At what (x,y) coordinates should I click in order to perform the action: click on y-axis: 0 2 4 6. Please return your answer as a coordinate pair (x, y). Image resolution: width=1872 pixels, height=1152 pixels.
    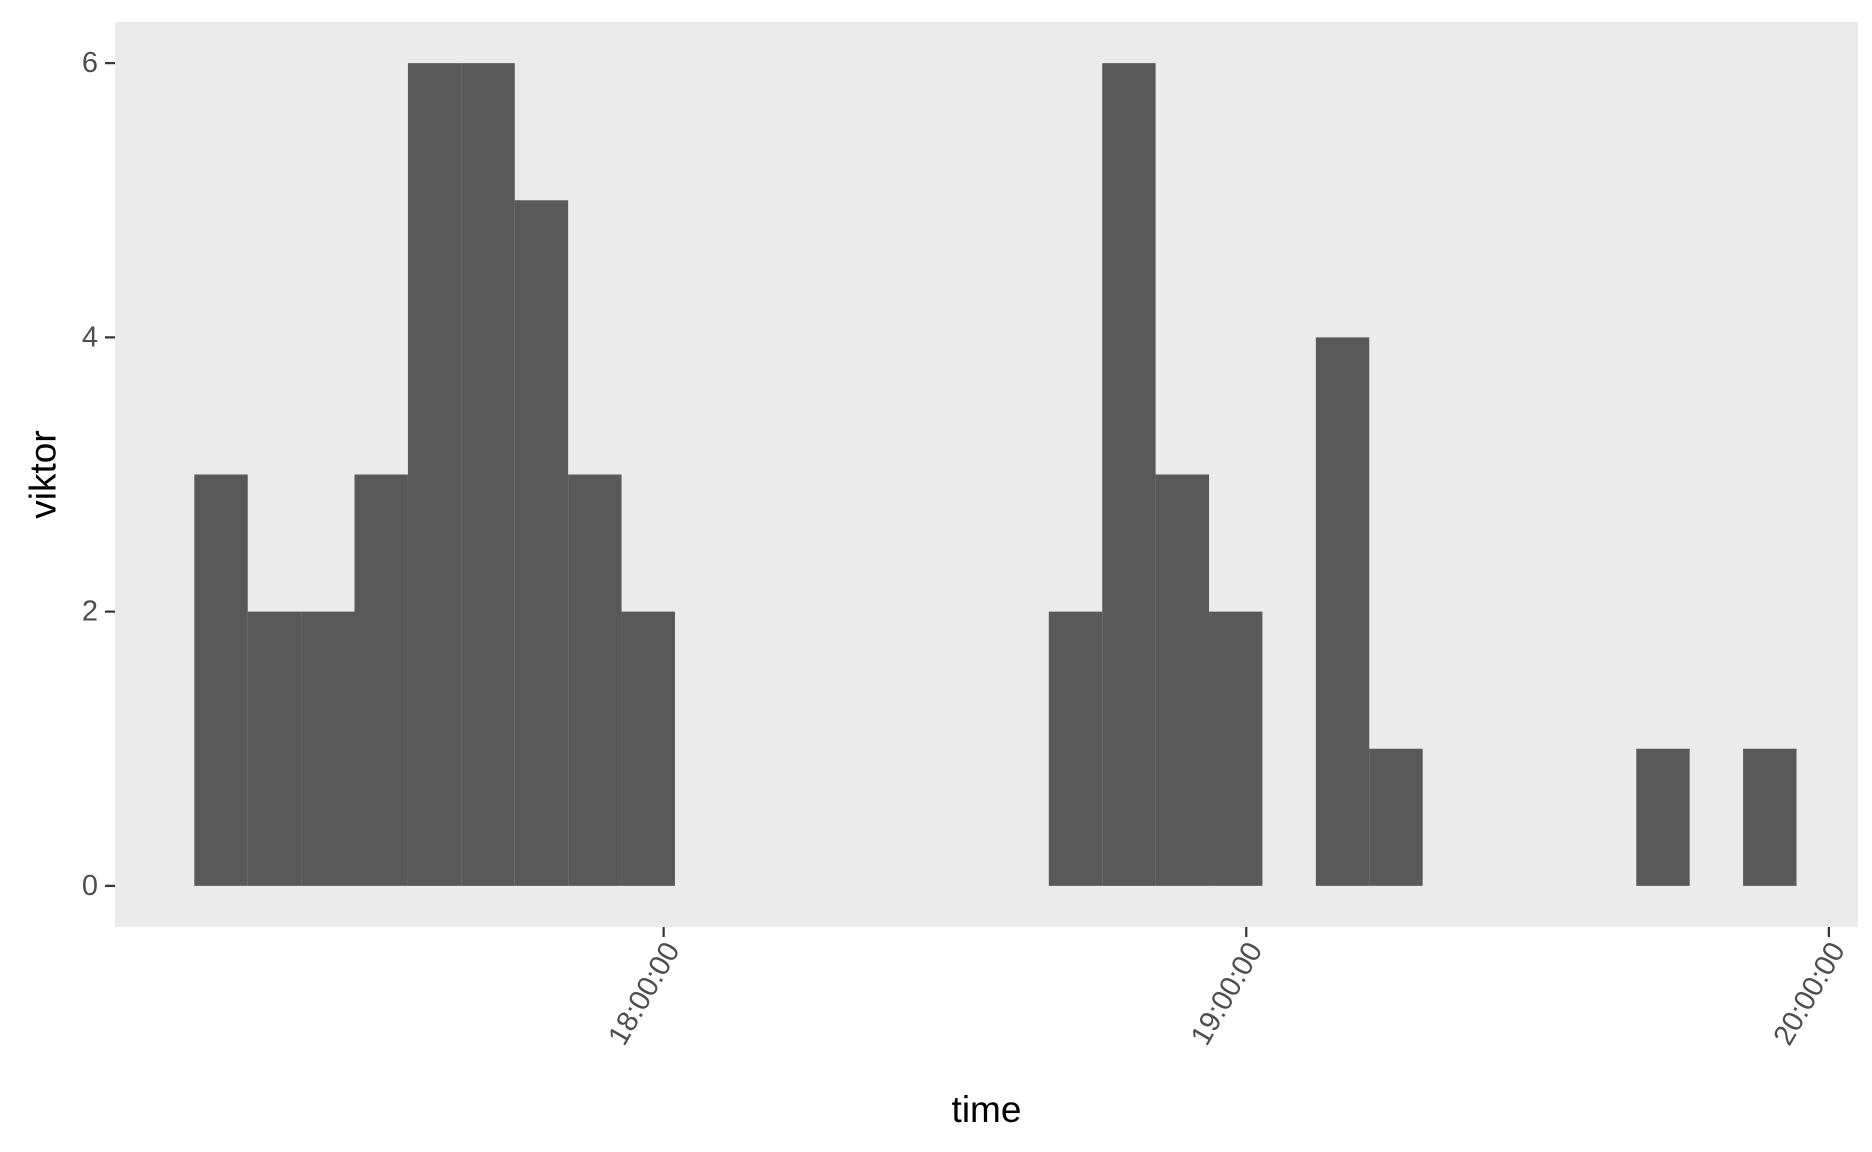
    Looking at the image, I should click on (98, 474).